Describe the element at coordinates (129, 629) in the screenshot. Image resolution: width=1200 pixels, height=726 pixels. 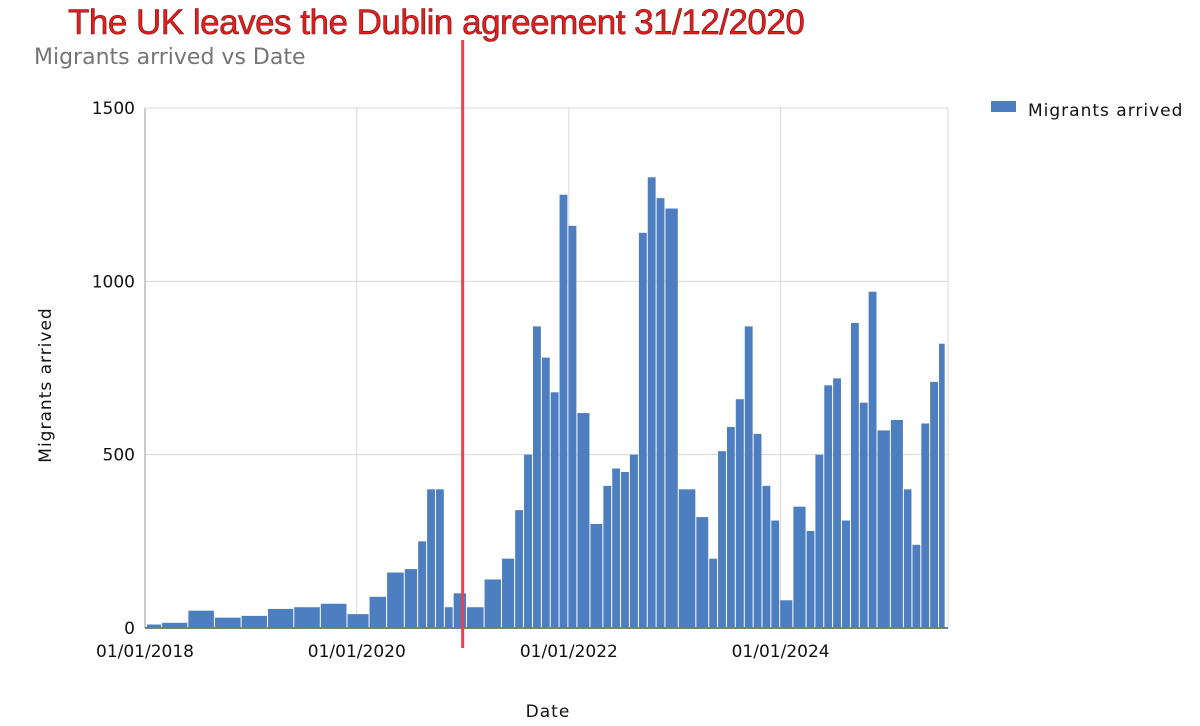
I see `y-tick-label: 0` at that location.